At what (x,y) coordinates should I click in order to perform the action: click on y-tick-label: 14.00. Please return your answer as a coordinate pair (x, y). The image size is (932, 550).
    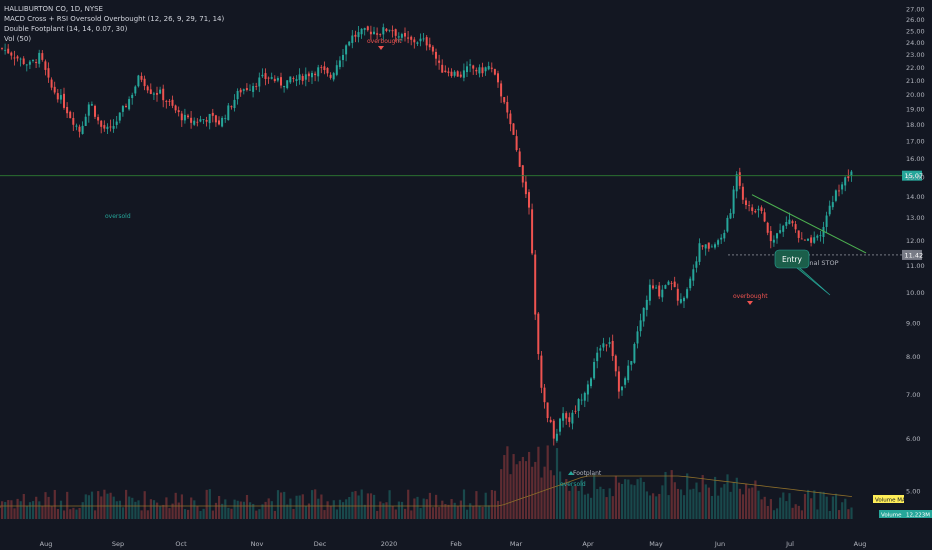
    Looking at the image, I should click on (915, 197).